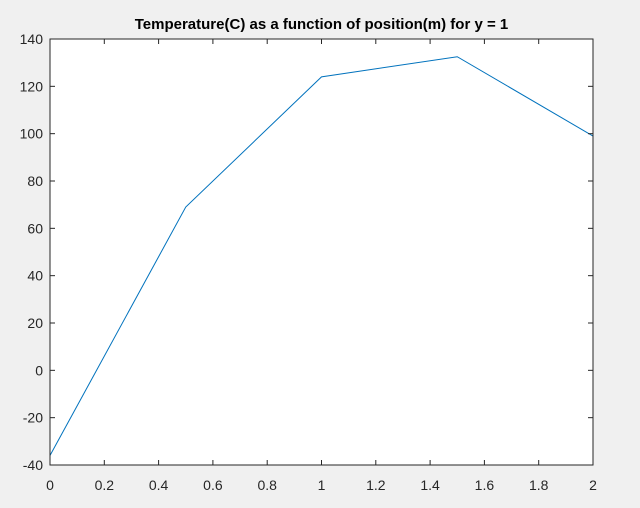 The height and width of the screenshot is (508, 640). What do you see at coordinates (35, 181) in the screenshot?
I see `y-tick-label: 80` at bounding box center [35, 181].